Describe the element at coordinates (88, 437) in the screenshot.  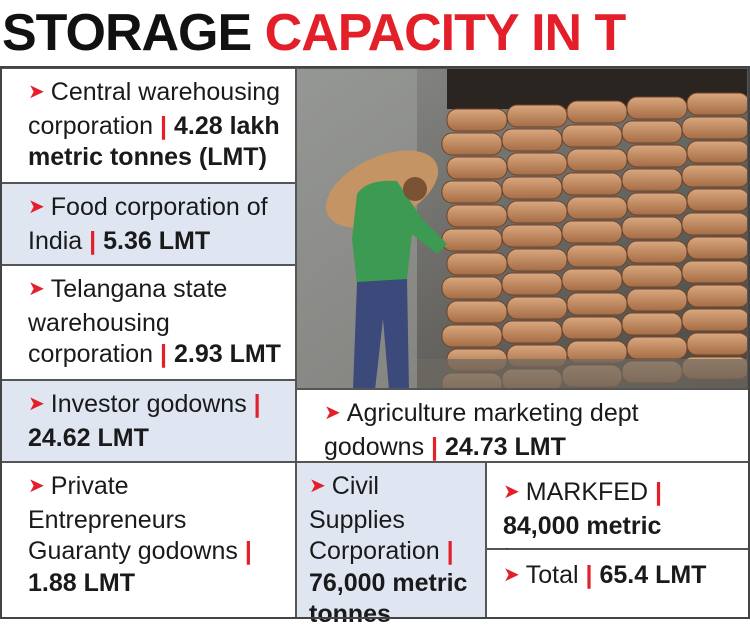
I see `entry-value: 24.62 LMT` at that location.